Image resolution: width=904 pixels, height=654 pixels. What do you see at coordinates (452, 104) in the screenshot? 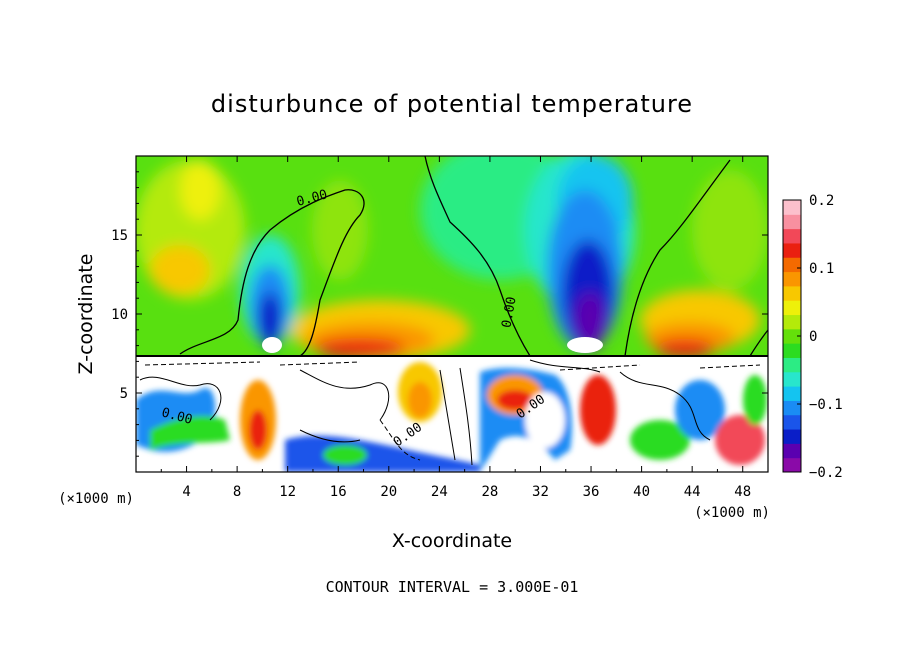
I see `chart-title: disturbunce of potential temperature` at bounding box center [452, 104].